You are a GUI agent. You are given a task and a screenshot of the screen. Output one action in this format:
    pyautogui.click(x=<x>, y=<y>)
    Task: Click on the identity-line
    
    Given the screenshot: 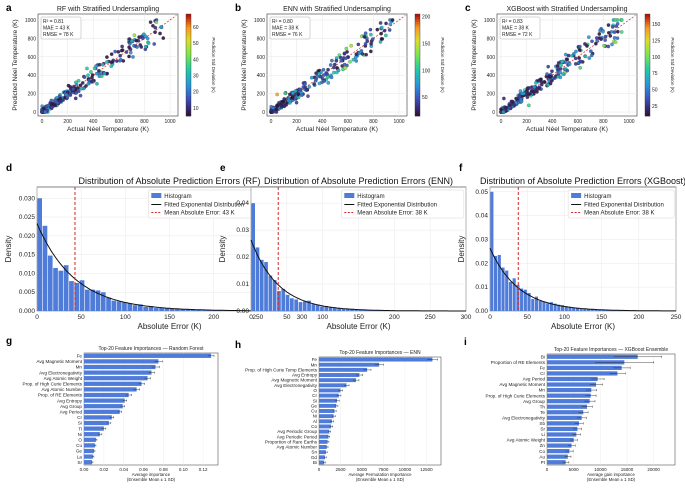 What is the action you would take?
    pyautogui.click(x=338, y=64)
    